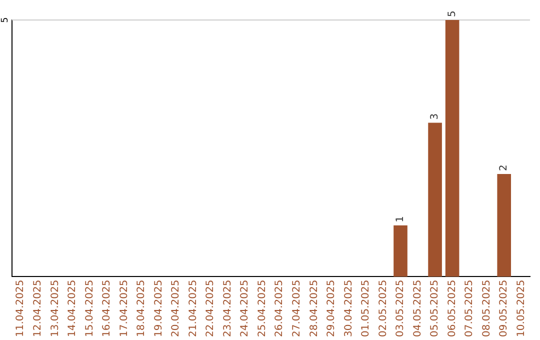 The image size is (540, 340). What do you see at coordinates (332, 309) in the screenshot?
I see `x-tick-label: 29.04.2025` at bounding box center [332, 309].